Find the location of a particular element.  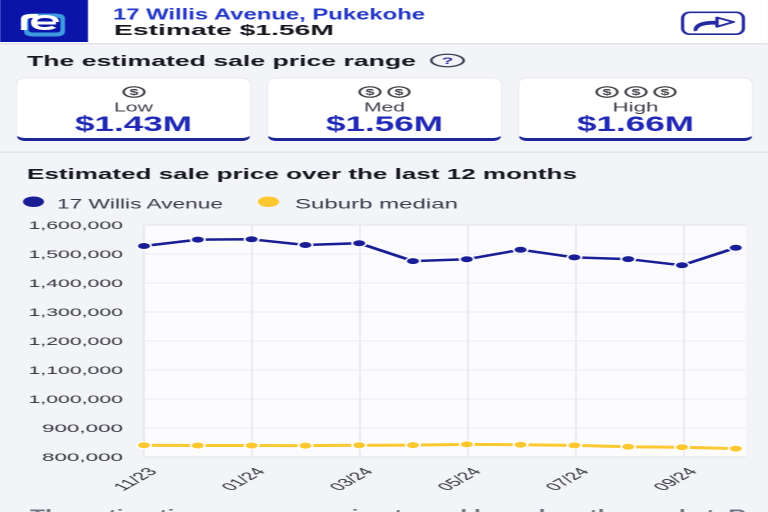

svg-text: 09/24 is located at coordinates (675, 479).